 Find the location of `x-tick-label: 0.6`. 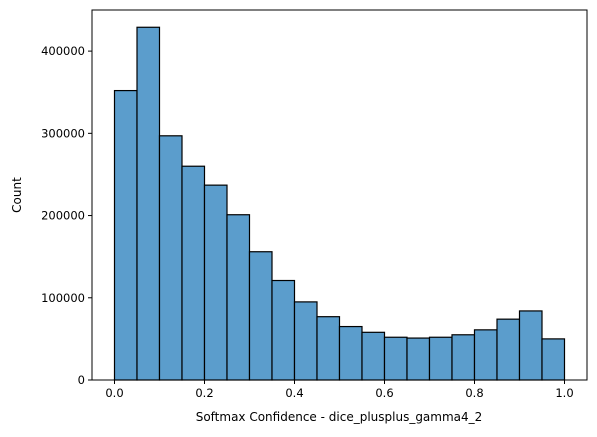

x-tick-label: 0.6 is located at coordinates (384, 393).